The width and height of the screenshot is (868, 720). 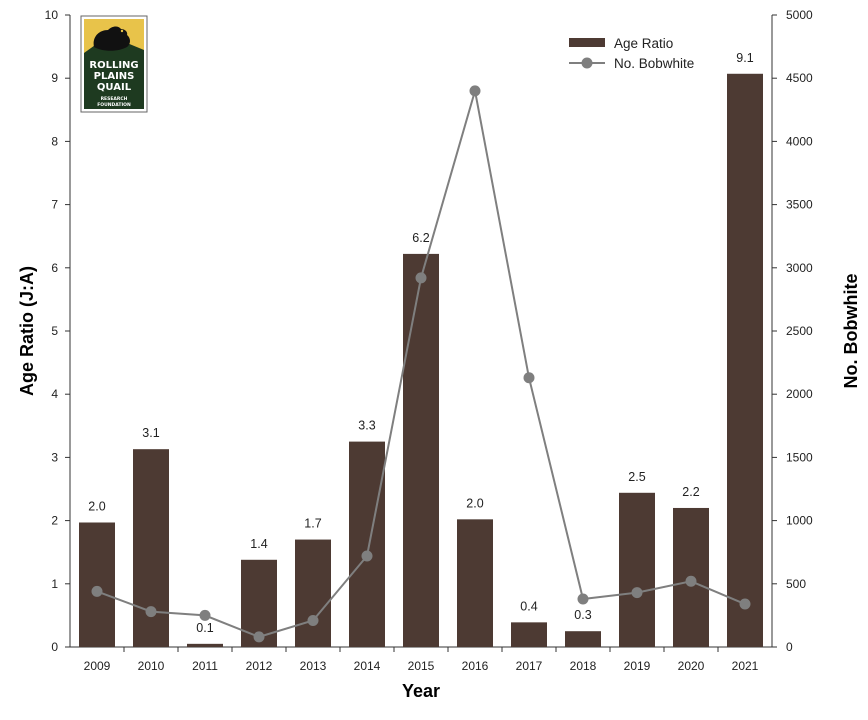 What do you see at coordinates (111, 38) in the screenshot?
I see `quail-icon` at bounding box center [111, 38].